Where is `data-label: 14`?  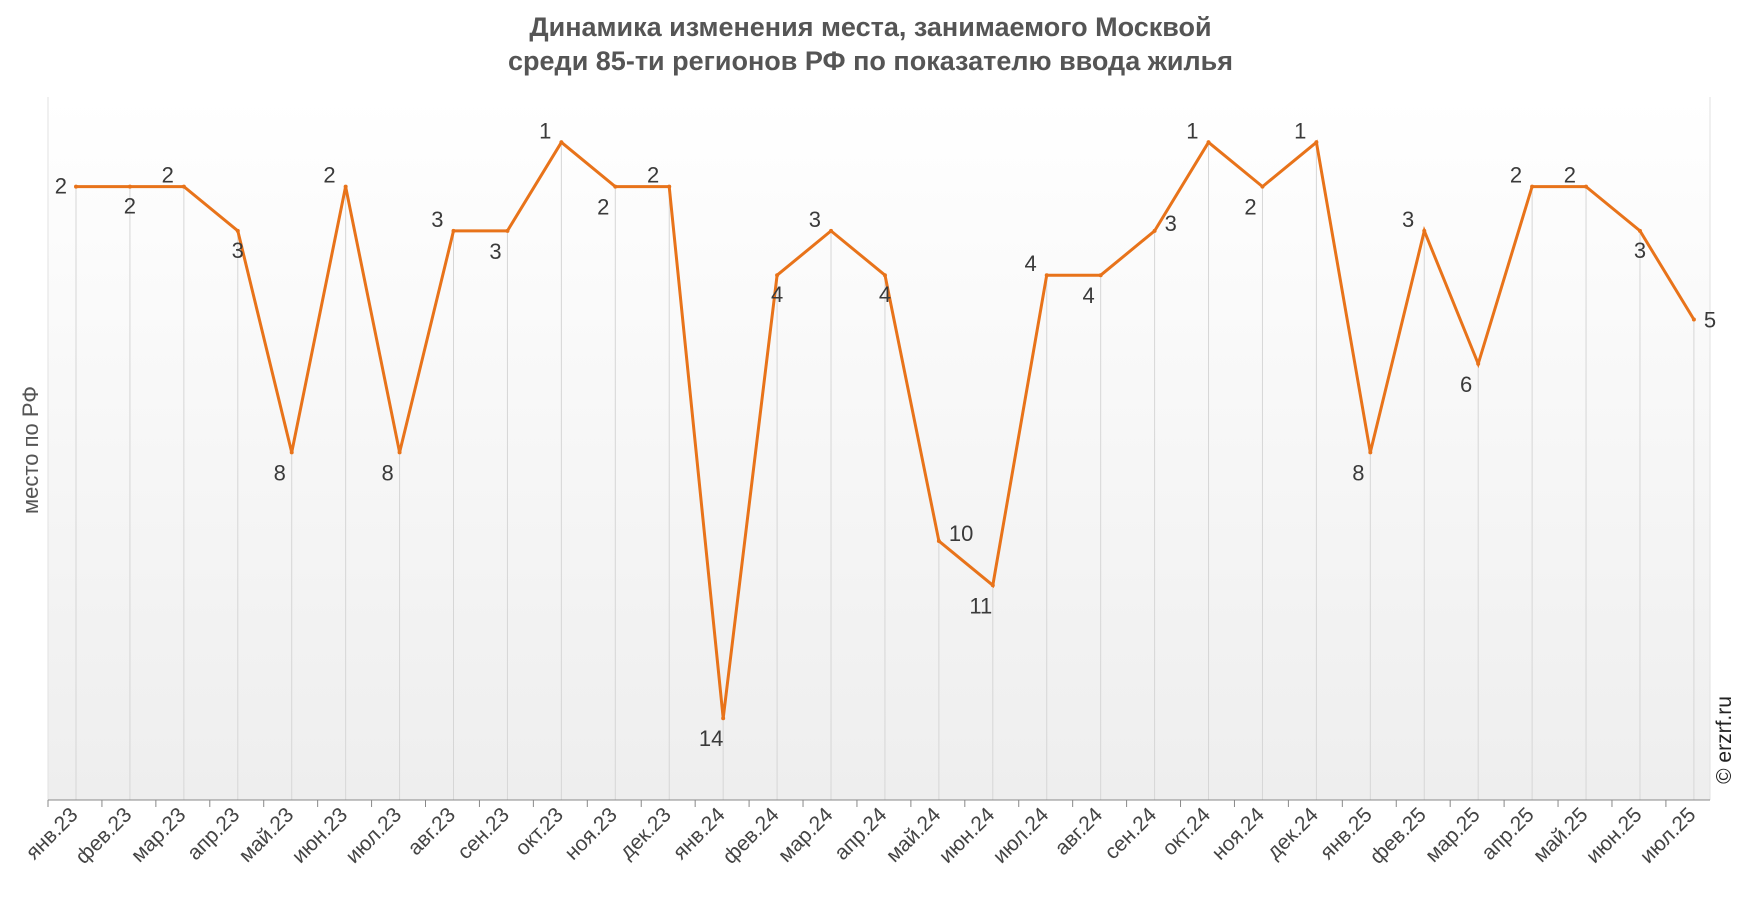
data-label: 14 is located at coordinates (711, 738).